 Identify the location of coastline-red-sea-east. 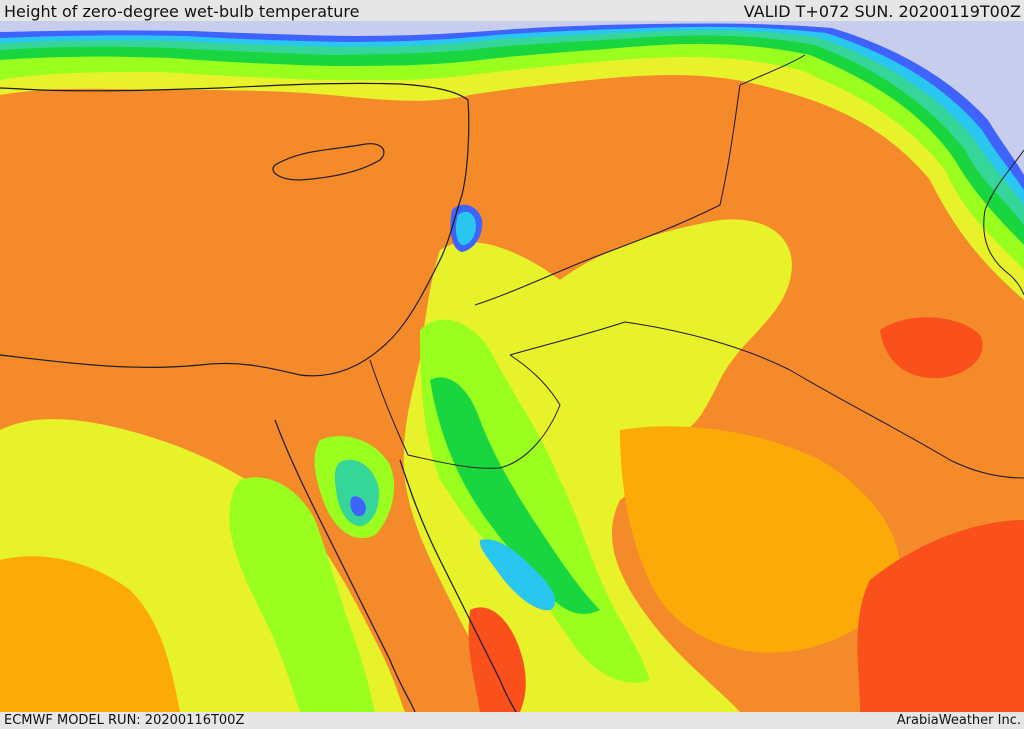
(458, 585).